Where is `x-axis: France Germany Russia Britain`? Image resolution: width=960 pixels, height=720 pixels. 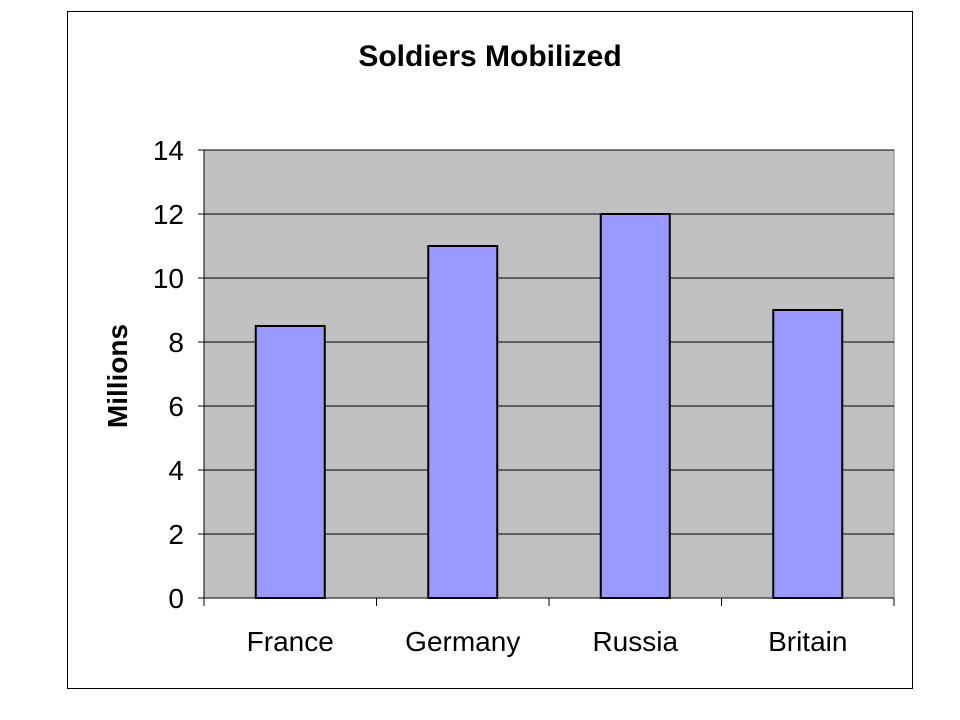
x-axis: France Germany Russia Britain is located at coordinates (549, 627).